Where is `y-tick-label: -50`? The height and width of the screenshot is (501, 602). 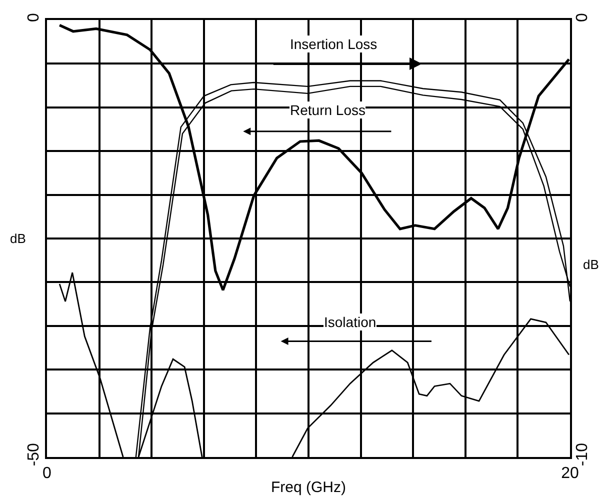 y-tick-label: -50 is located at coordinates (34, 454).